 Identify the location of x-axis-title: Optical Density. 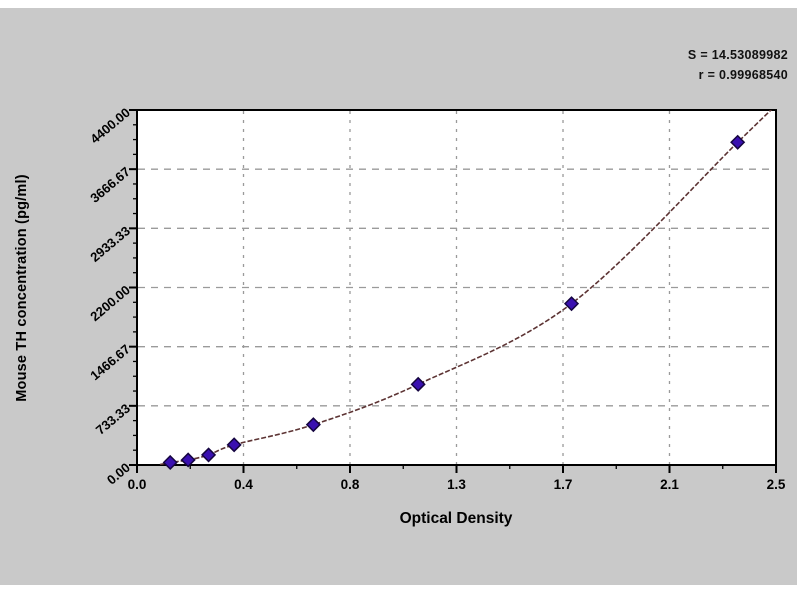
(456, 518).